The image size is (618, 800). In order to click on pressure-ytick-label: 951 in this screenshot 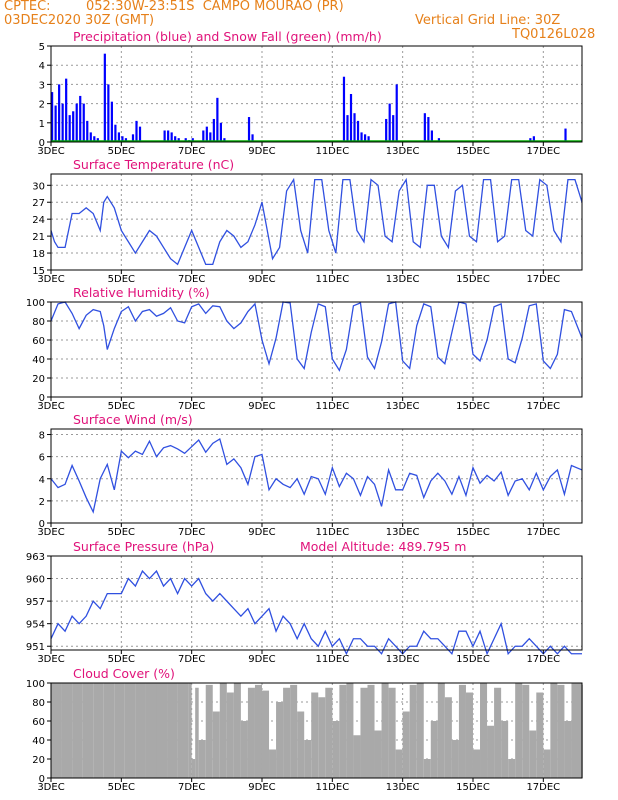, I will do `click(35, 647)`.